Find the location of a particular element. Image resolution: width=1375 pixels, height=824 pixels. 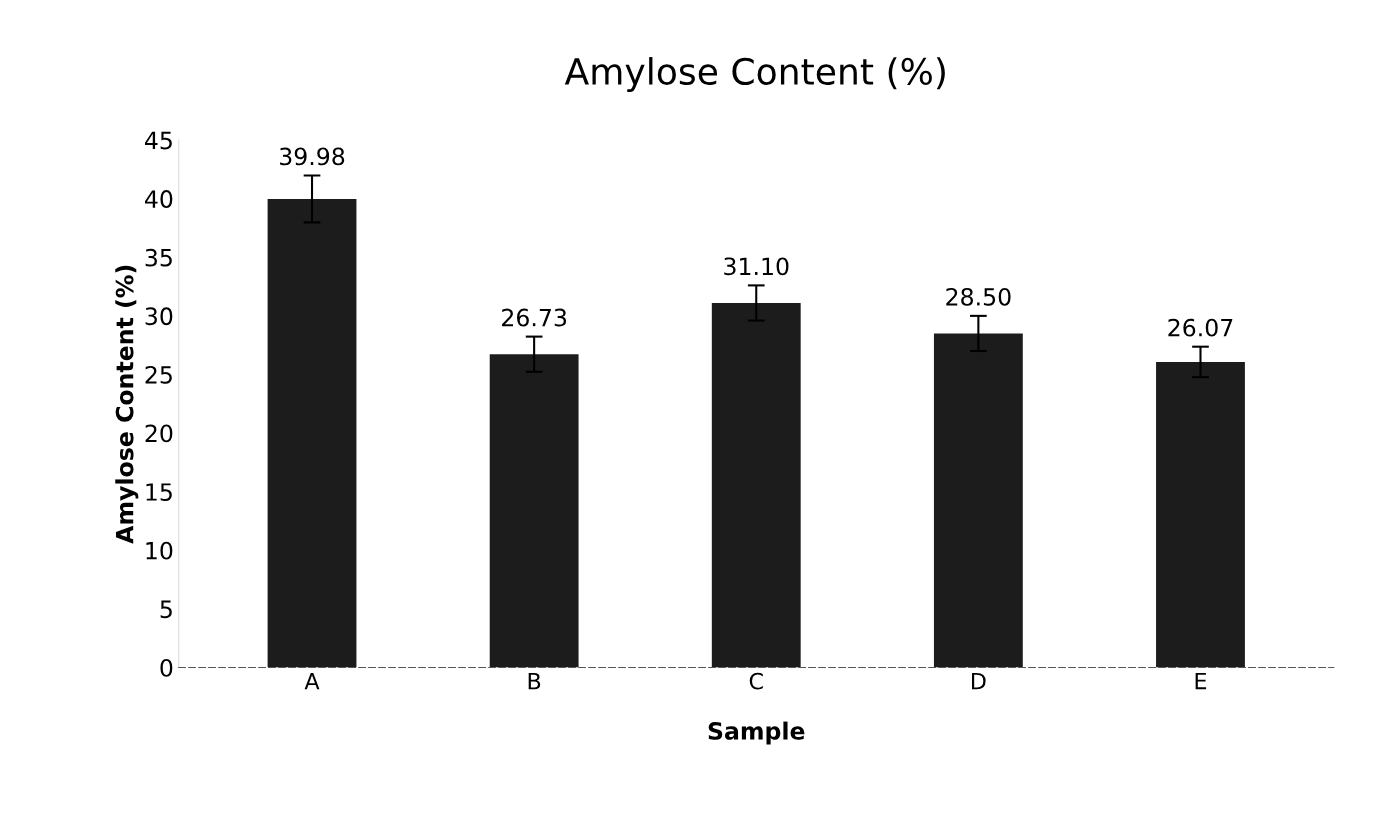

chart-title: Amylose Content (%) is located at coordinates (754, 75).